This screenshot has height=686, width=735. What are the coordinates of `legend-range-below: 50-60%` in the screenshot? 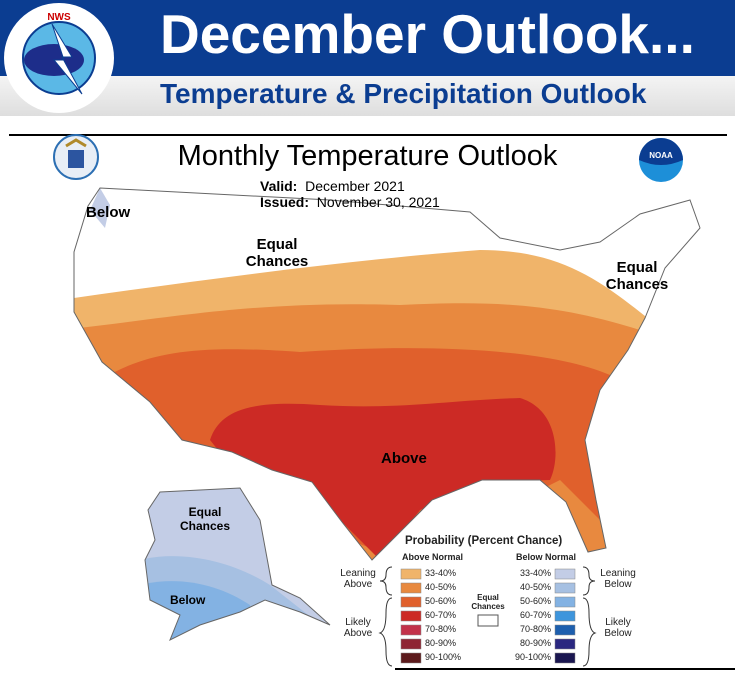 It's located at (535, 601).